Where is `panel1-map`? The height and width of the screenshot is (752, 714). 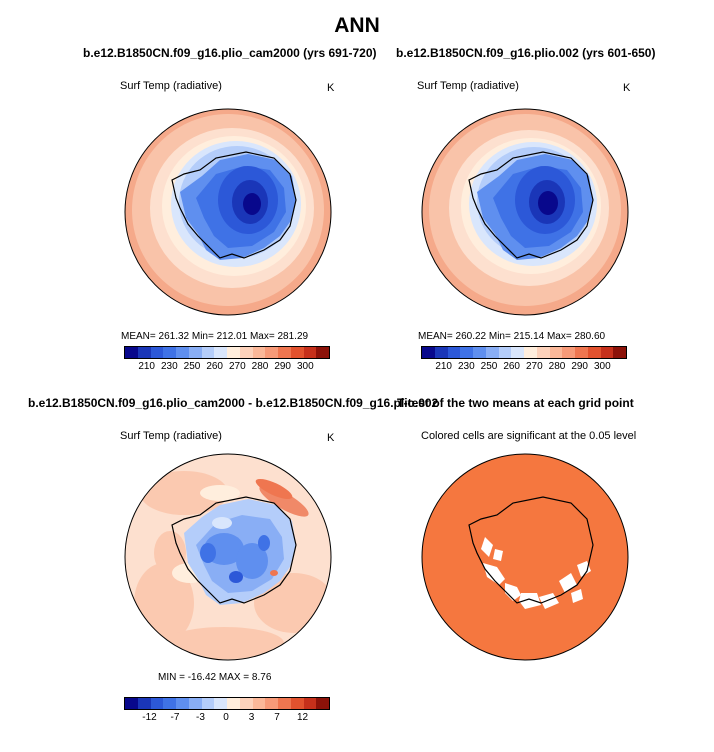
panel1-map is located at coordinates (228, 212).